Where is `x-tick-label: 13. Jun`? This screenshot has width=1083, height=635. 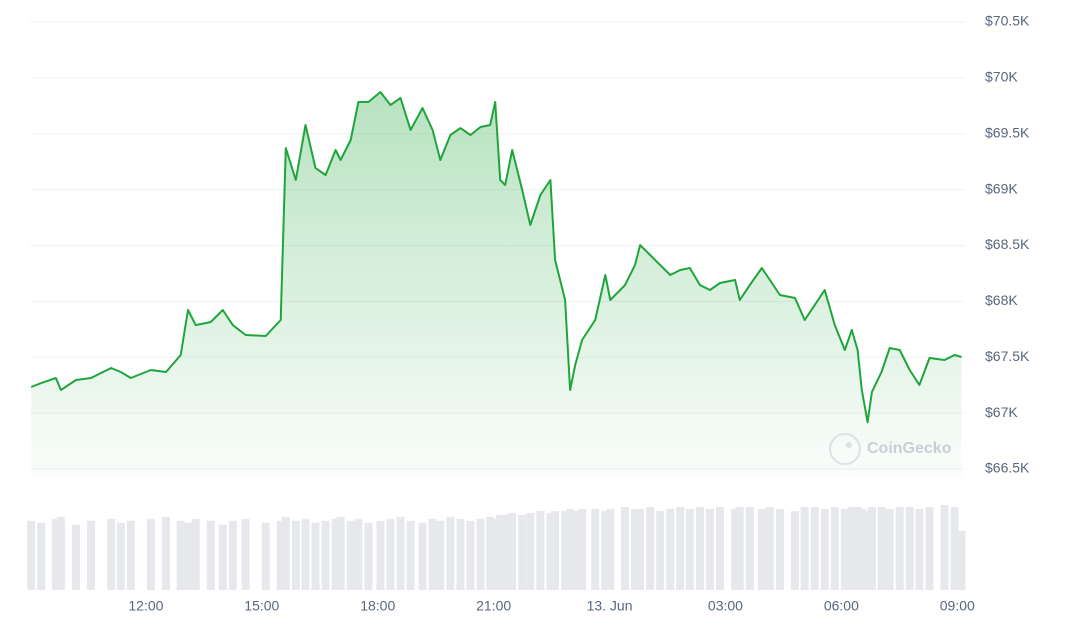 x-tick-label: 13. Jun is located at coordinates (610, 606).